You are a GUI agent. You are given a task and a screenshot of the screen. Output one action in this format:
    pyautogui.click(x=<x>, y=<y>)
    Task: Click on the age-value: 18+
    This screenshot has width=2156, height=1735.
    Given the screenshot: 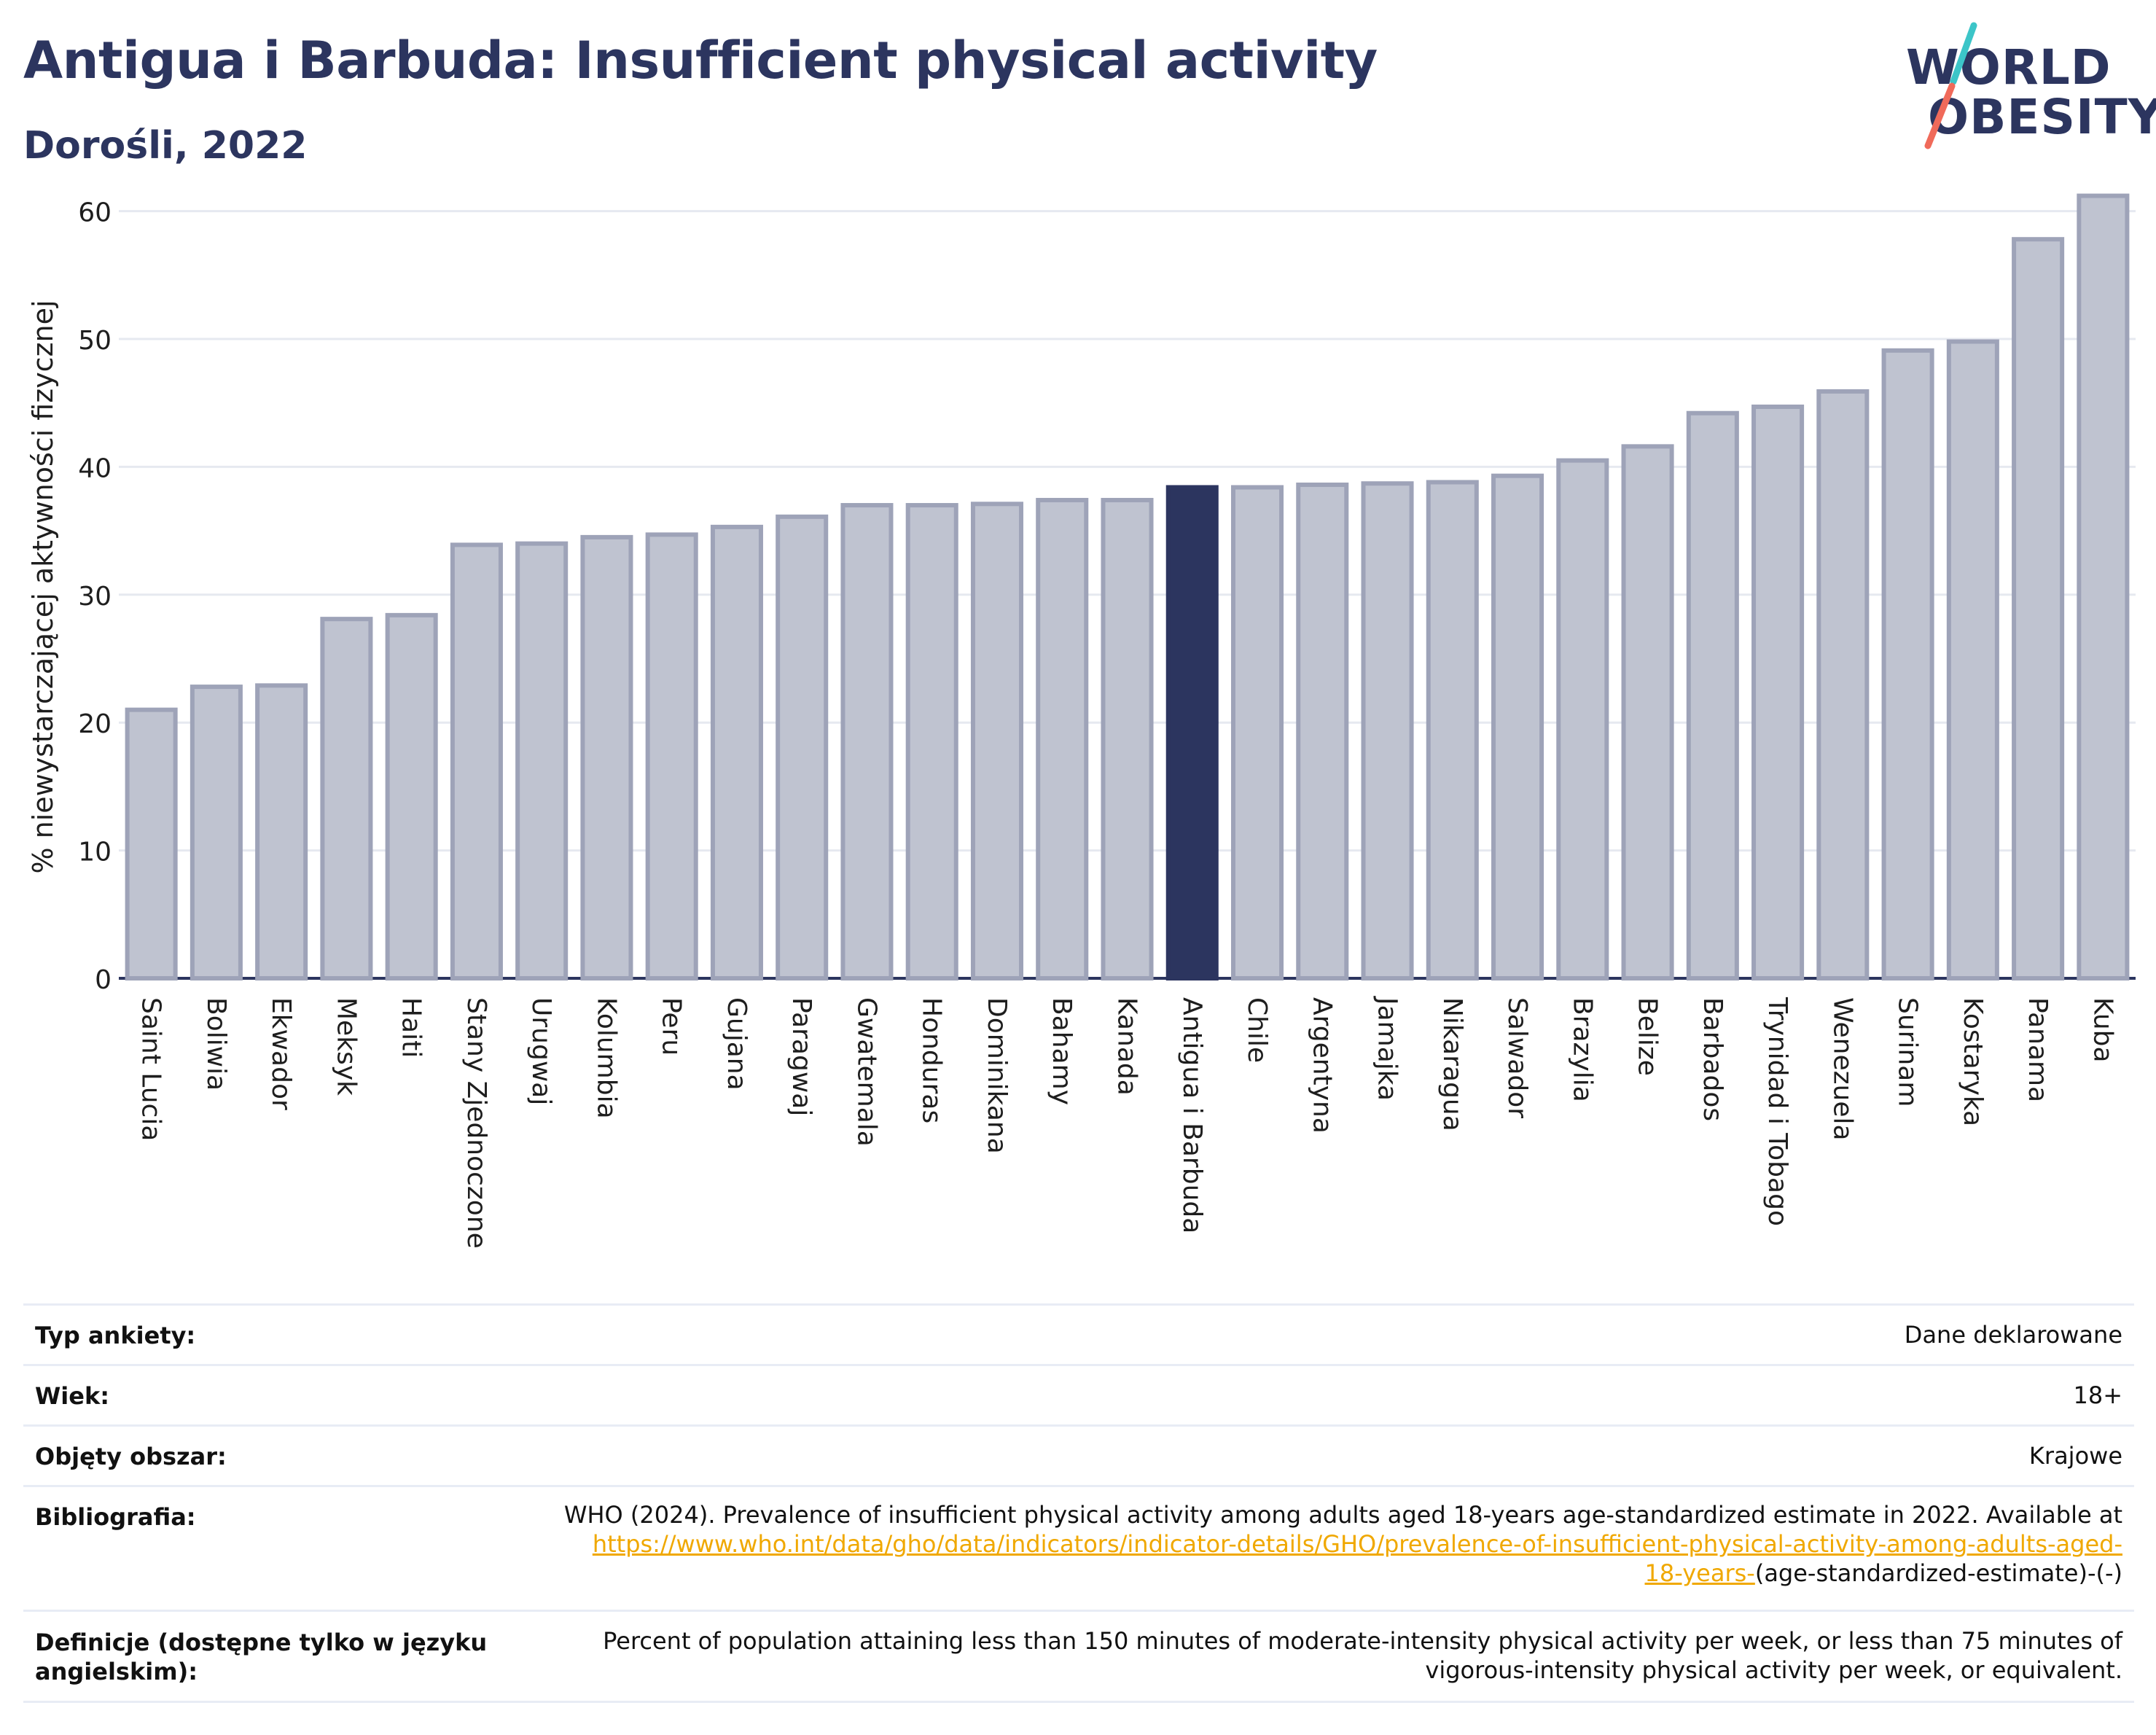 What is the action you would take?
    pyautogui.click(x=2097, y=1395)
    